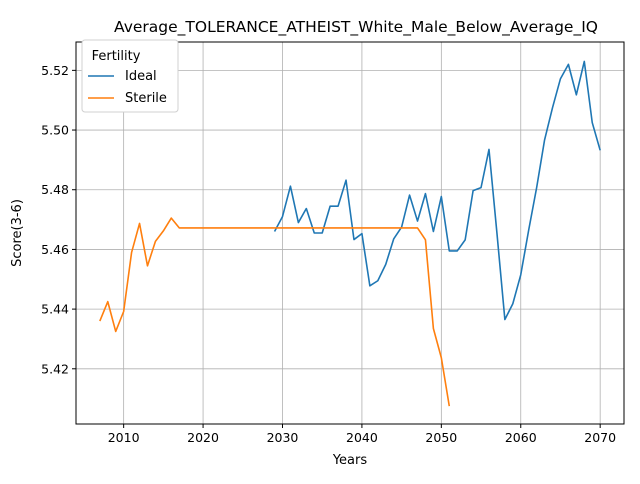 The width and height of the screenshot is (640, 484). What do you see at coordinates (55, 70) in the screenshot?
I see `y-tick-label: 5.52` at bounding box center [55, 70].